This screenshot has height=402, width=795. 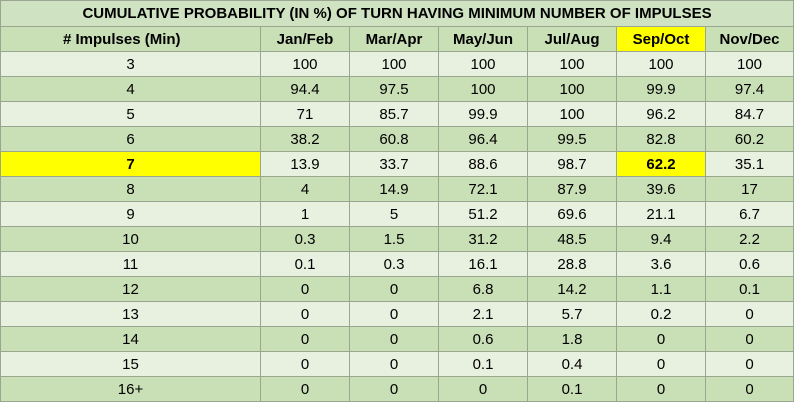 What do you see at coordinates (483, 214) in the screenshot?
I see `table-cell: 51.2` at bounding box center [483, 214].